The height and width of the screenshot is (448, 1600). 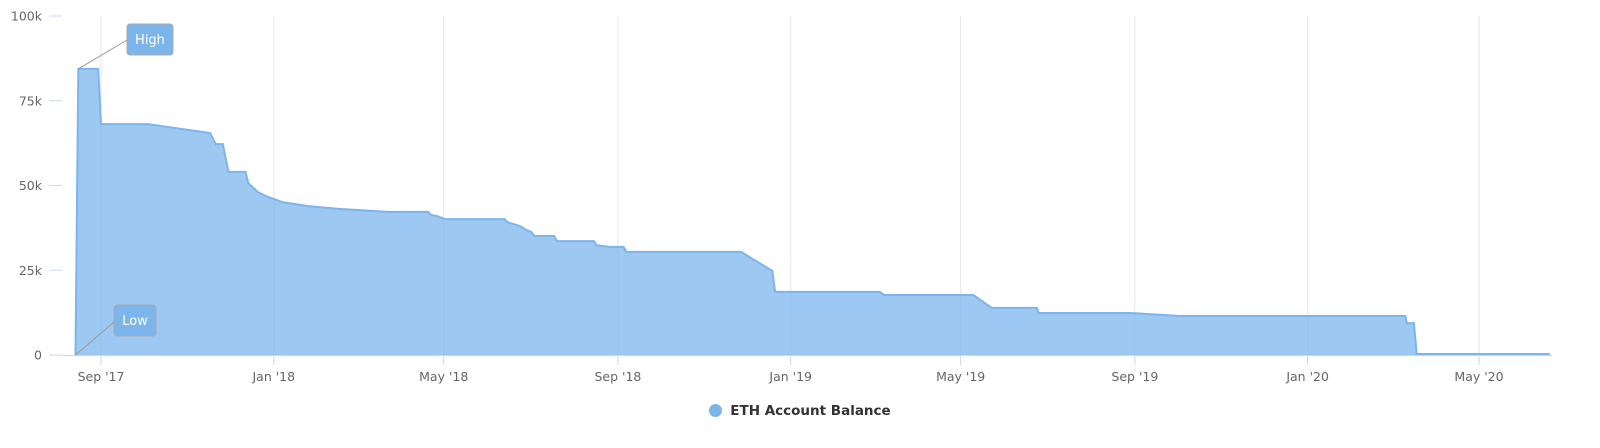 What do you see at coordinates (31, 185) in the screenshot?
I see `y-tick-label: 50k` at bounding box center [31, 185].